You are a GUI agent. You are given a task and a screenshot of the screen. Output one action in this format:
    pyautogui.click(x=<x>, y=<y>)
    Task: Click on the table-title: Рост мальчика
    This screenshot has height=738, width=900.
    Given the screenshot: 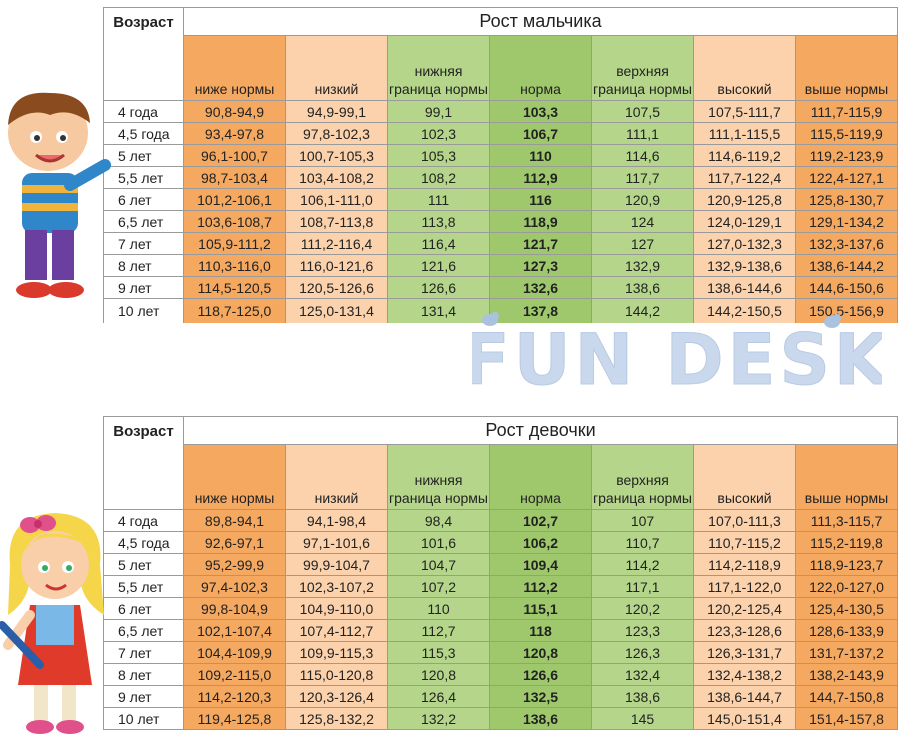 What is the action you would take?
    pyautogui.click(x=540, y=21)
    